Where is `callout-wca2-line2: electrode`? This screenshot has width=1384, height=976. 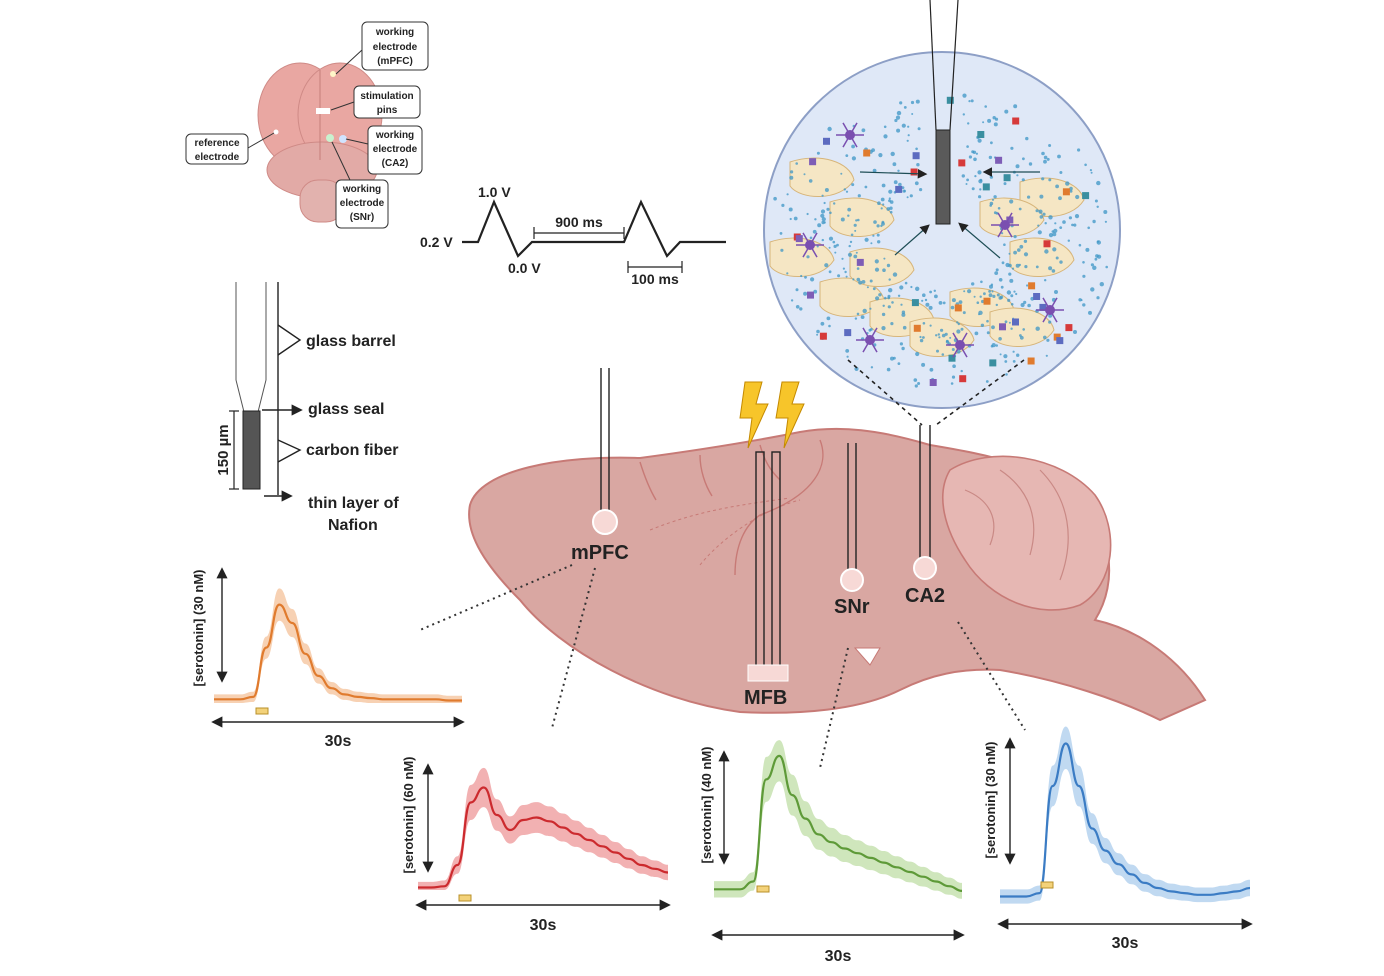
callout-wca2-line2: electrode is located at coordinates (395, 149).